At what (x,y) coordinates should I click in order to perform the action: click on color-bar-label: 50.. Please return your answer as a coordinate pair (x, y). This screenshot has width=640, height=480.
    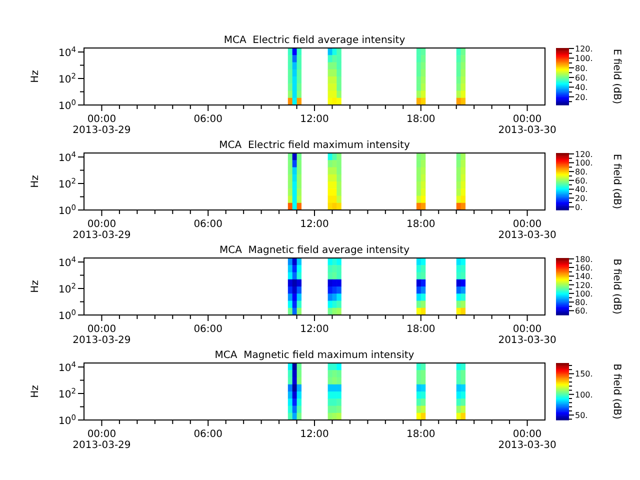
    Looking at the image, I should click on (581, 415).